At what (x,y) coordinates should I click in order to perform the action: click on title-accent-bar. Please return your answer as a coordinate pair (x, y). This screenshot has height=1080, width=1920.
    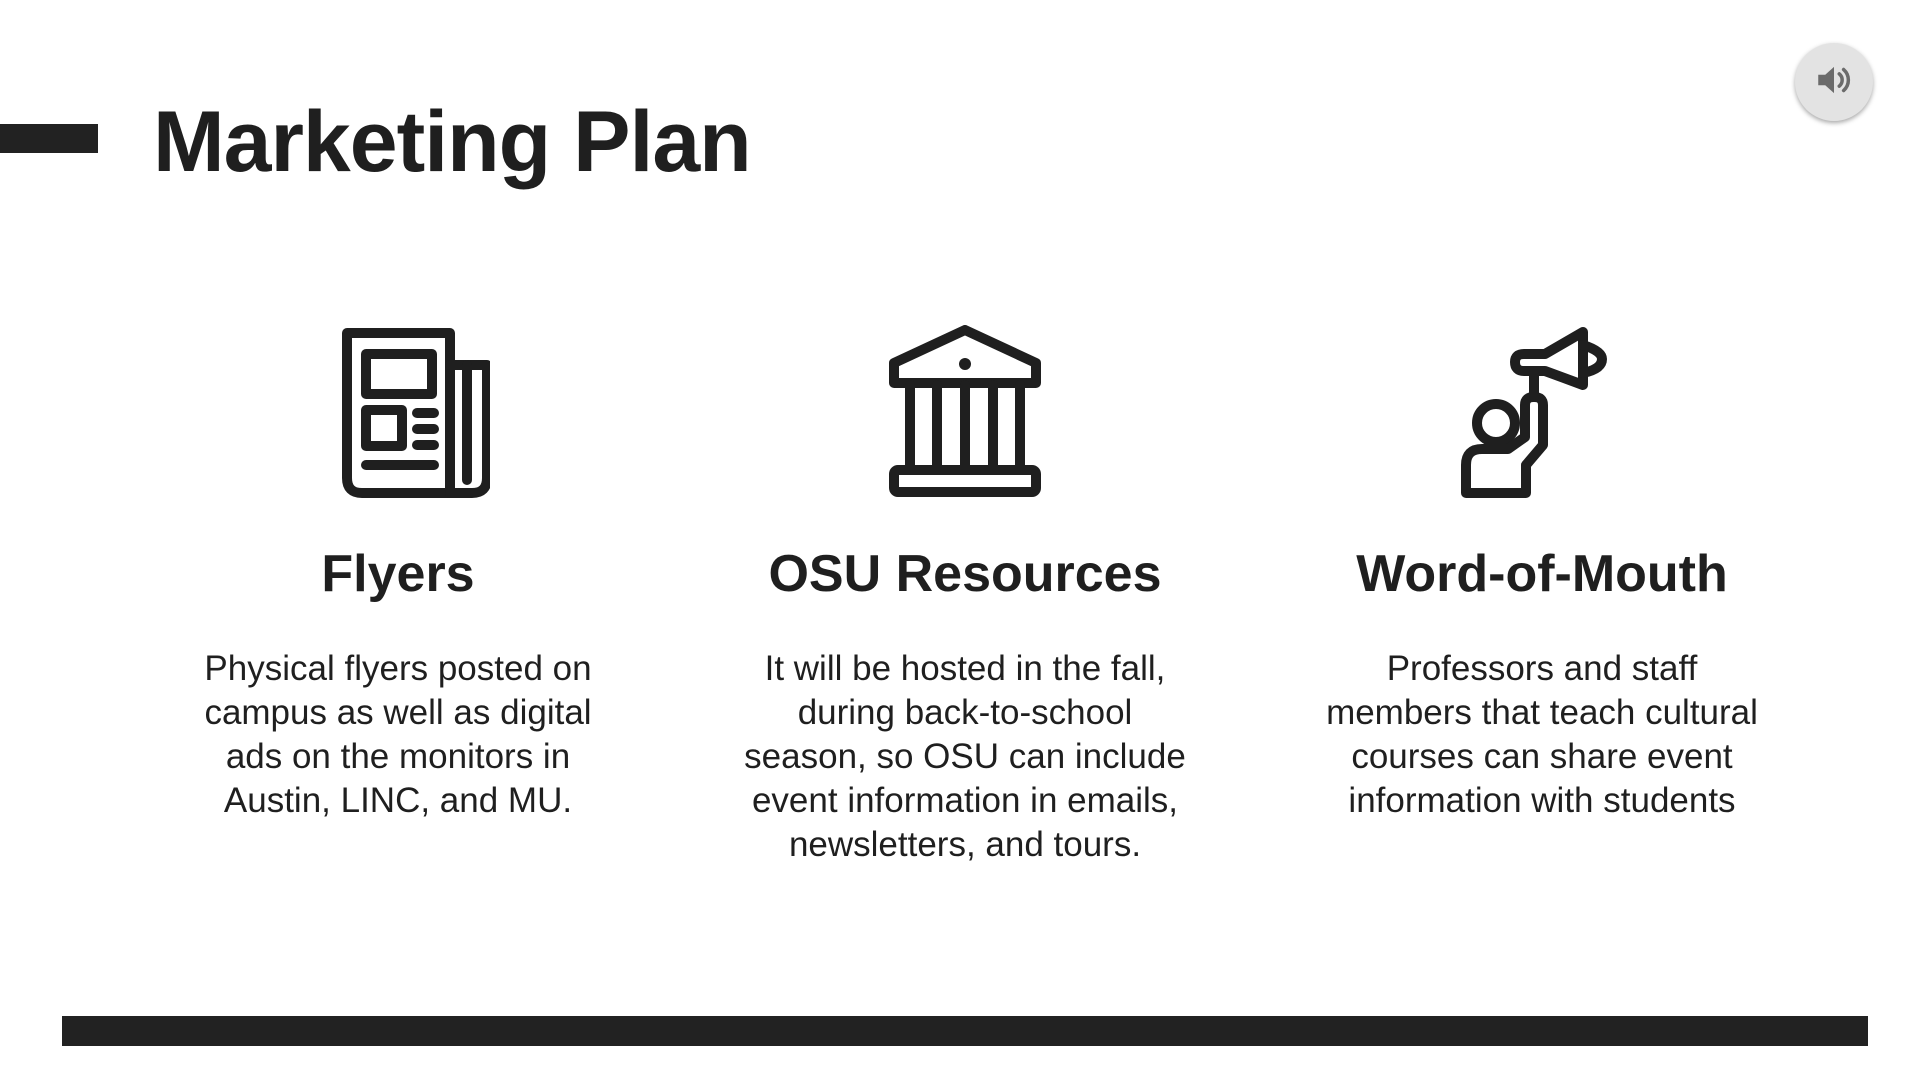
    Looking at the image, I should click on (49, 138).